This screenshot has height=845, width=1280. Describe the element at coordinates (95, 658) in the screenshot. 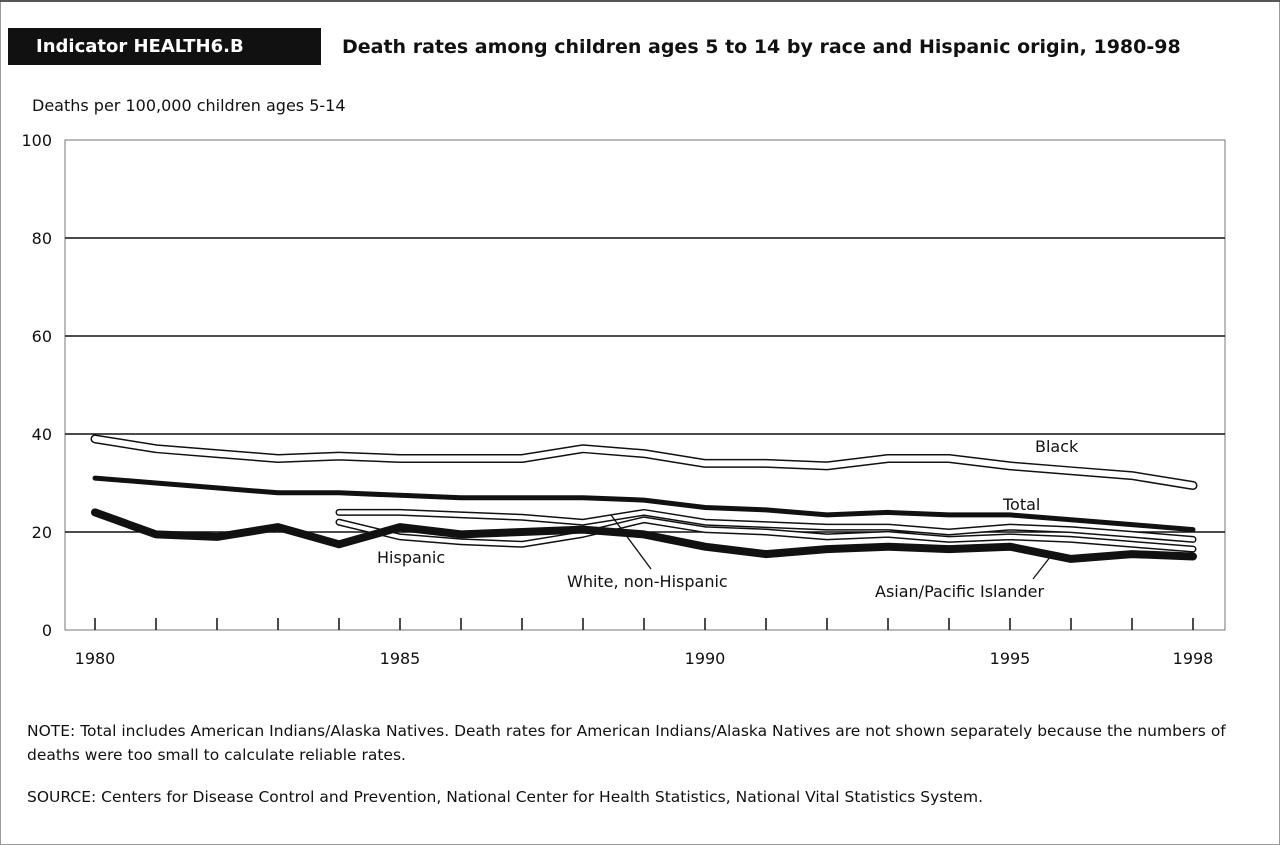

I see `x-tick-label-1980: 1980` at that location.